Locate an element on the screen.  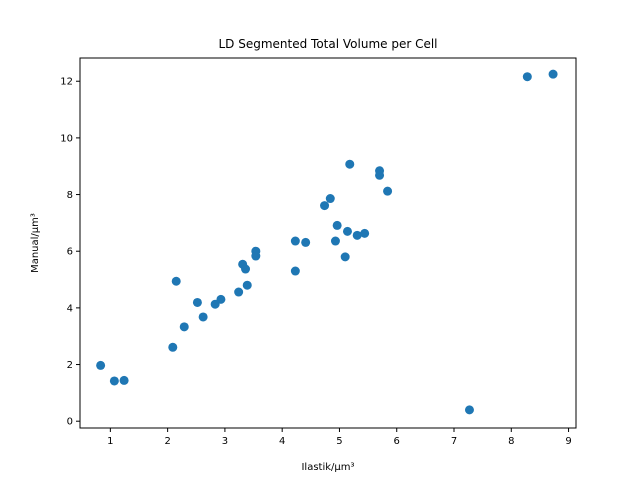
x-tick-label: 2 is located at coordinates (167, 441).